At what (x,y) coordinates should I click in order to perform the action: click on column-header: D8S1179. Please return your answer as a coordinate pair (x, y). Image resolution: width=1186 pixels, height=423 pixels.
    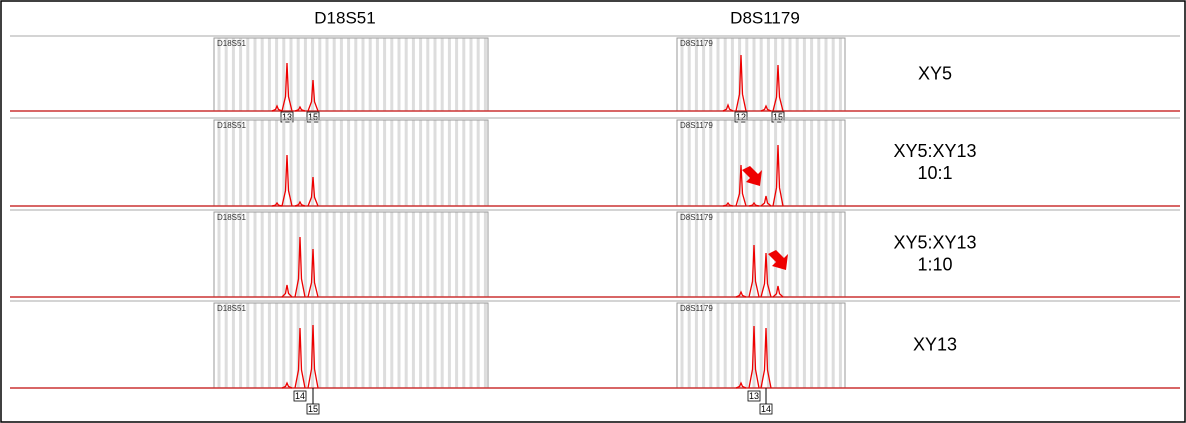
    Looking at the image, I should click on (765, 17).